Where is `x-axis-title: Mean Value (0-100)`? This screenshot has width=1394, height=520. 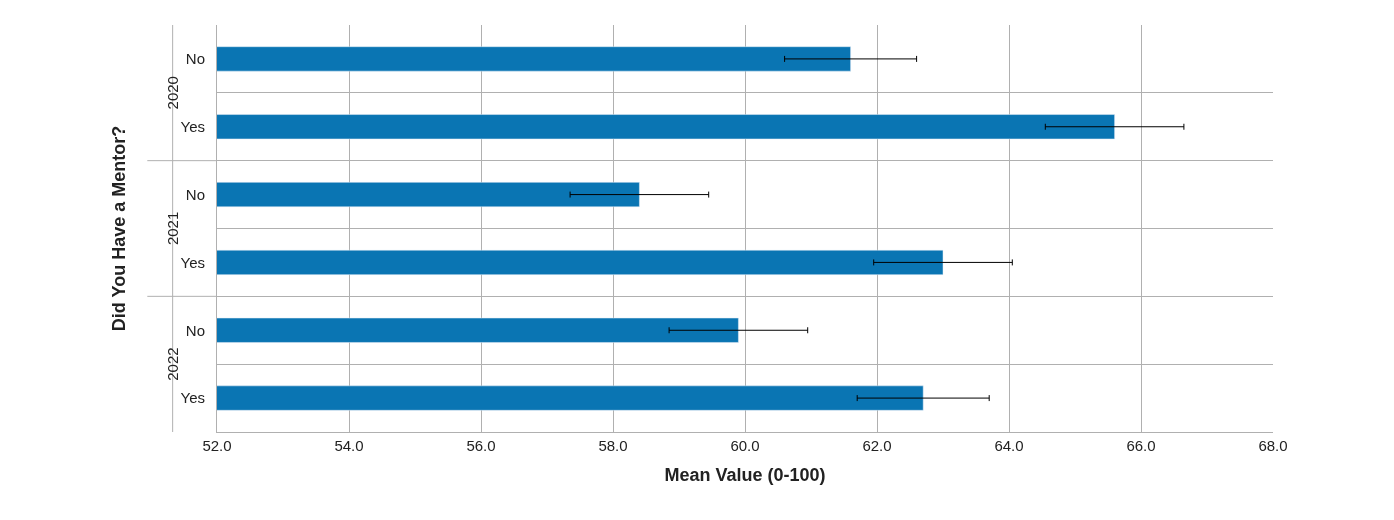 x-axis-title: Mean Value (0-100) is located at coordinates (745, 475).